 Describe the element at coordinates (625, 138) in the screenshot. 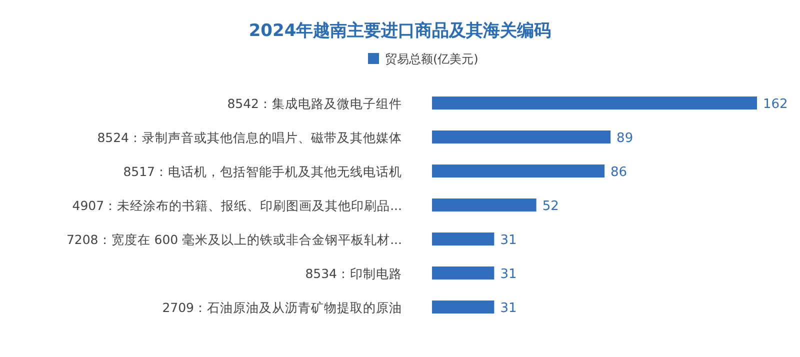

I see `data-label: 89` at that location.